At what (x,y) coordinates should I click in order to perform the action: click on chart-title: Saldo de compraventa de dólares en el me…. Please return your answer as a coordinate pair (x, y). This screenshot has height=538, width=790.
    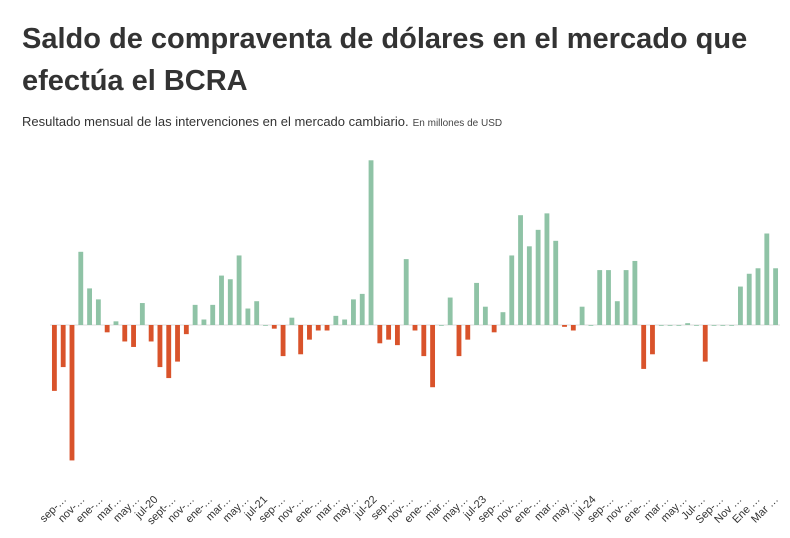
    Looking at the image, I should click on (385, 60).